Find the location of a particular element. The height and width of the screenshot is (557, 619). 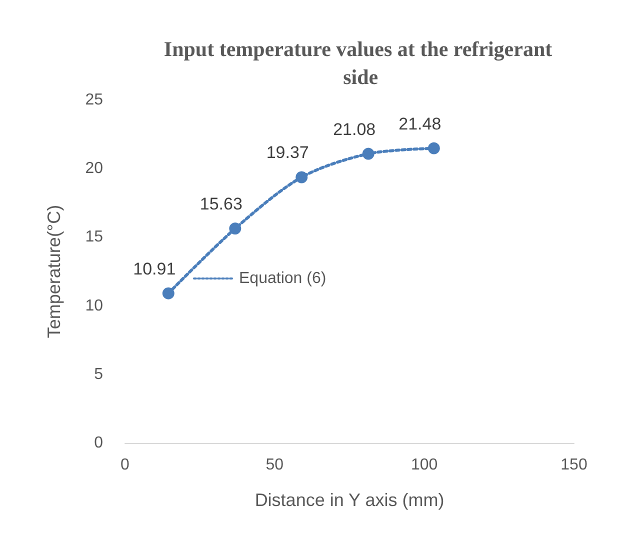

y-tick-label: 15 is located at coordinates (94, 237).